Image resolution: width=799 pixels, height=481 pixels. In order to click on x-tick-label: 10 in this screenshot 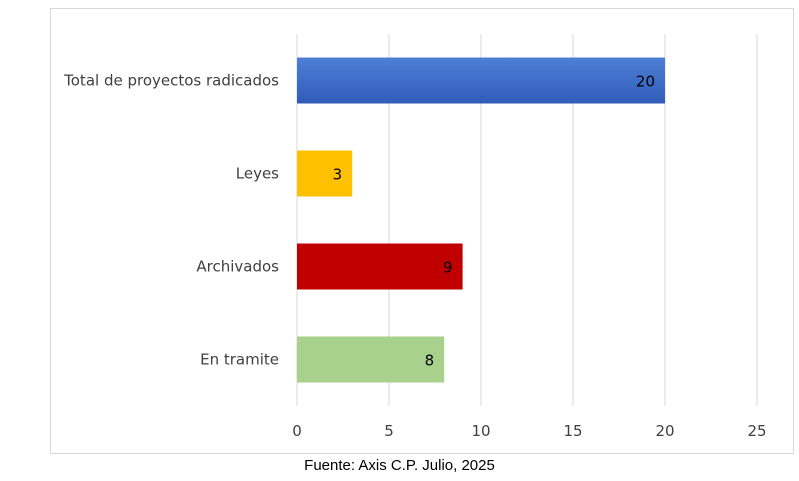, I will do `click(480, 431)`.